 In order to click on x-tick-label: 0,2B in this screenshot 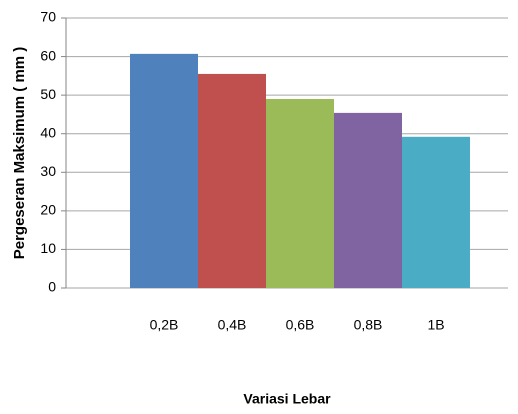, I will do `click(164, 325)`.